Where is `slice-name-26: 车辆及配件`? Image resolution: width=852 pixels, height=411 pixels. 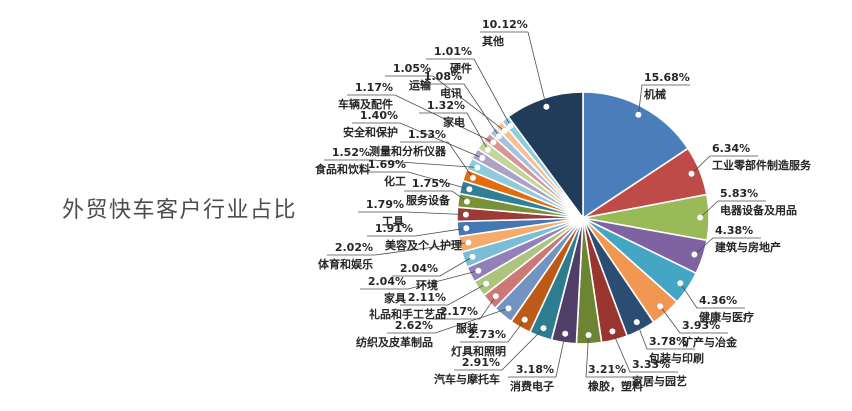 slice-name-26: 车辆及配件 is located at coordinates (365, 104).